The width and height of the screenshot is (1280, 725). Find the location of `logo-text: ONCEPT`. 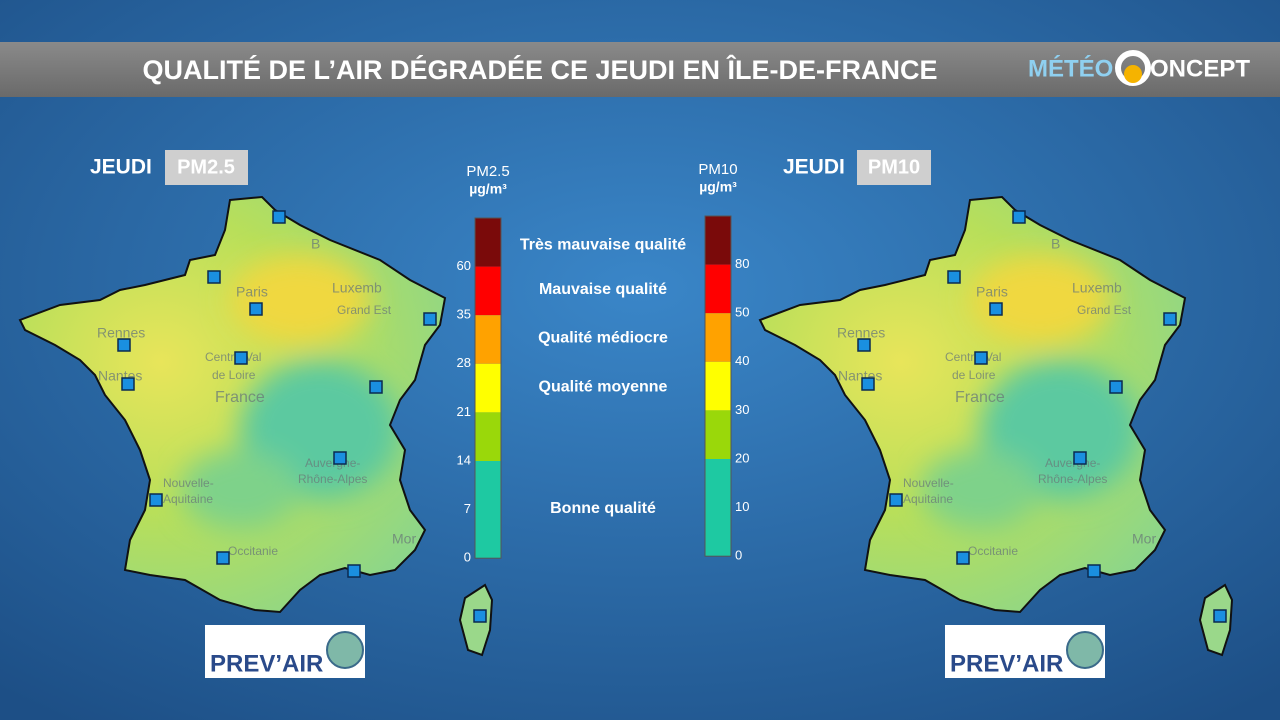

logo-text: ONCEPT is located at coordinates (1200, 68).